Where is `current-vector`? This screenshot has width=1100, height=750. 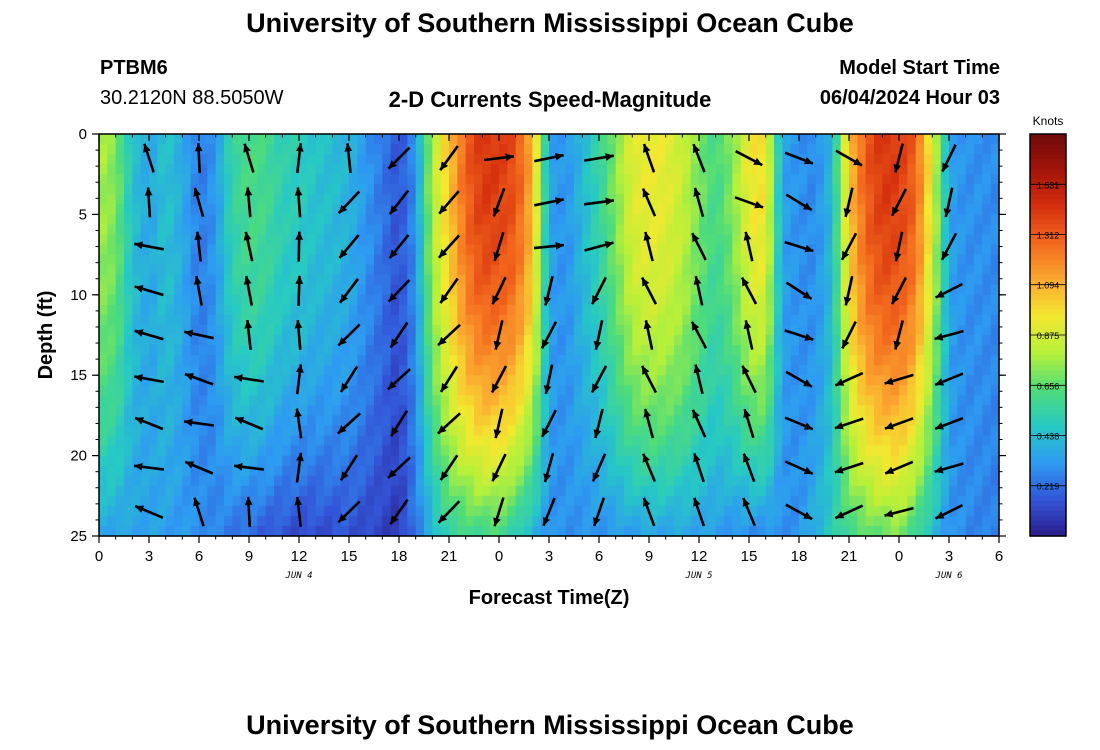
current-vector is located at coordinates (549, 512).